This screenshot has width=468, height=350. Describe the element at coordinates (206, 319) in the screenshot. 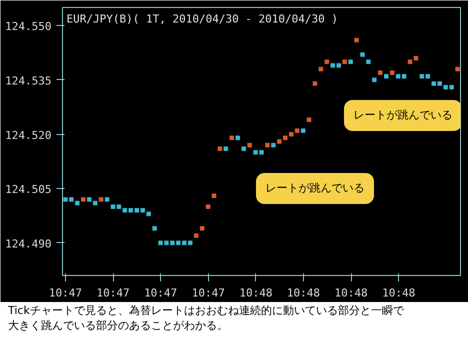

I see `text: Tickチャートで見ると、為替レートはおおむね連続的に動いている部分と一瞬で大きく跳んでいる部分のあることがわかる。` at that location.